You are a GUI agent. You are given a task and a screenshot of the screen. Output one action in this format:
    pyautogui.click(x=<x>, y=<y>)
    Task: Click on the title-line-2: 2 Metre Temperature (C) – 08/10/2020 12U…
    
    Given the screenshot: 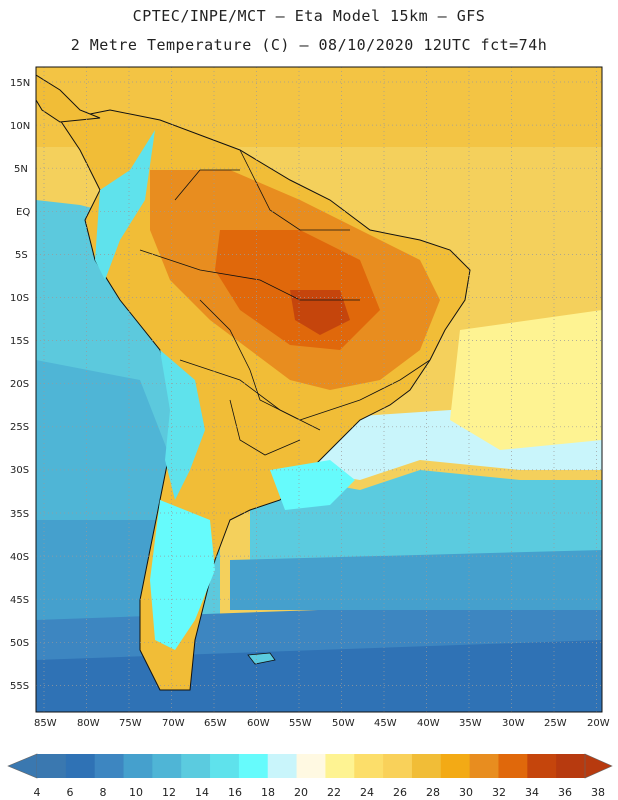 What is the action you would take?
    pyautogui.click(x=309, y=45)
    